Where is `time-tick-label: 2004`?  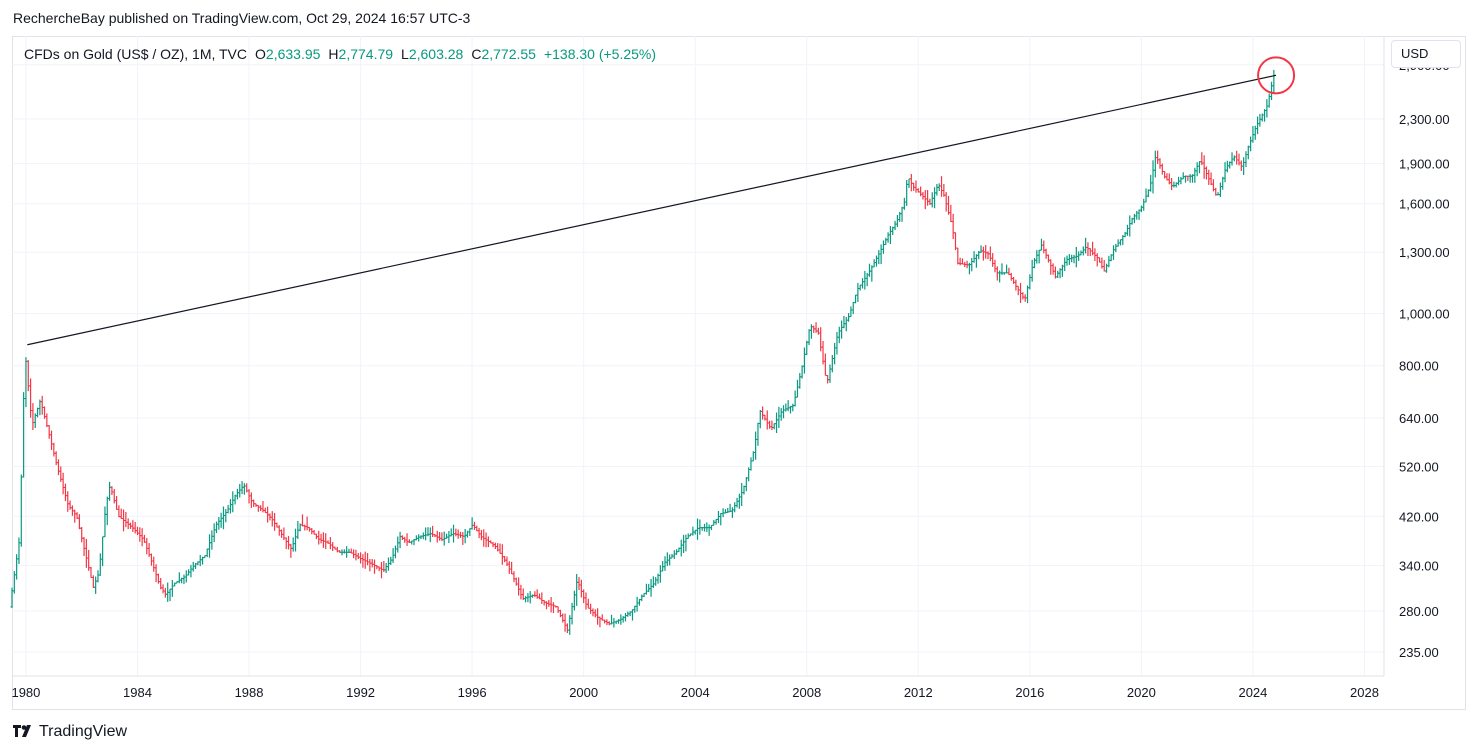
time-tick-label: 2004 is located at coordinates (695, 692).